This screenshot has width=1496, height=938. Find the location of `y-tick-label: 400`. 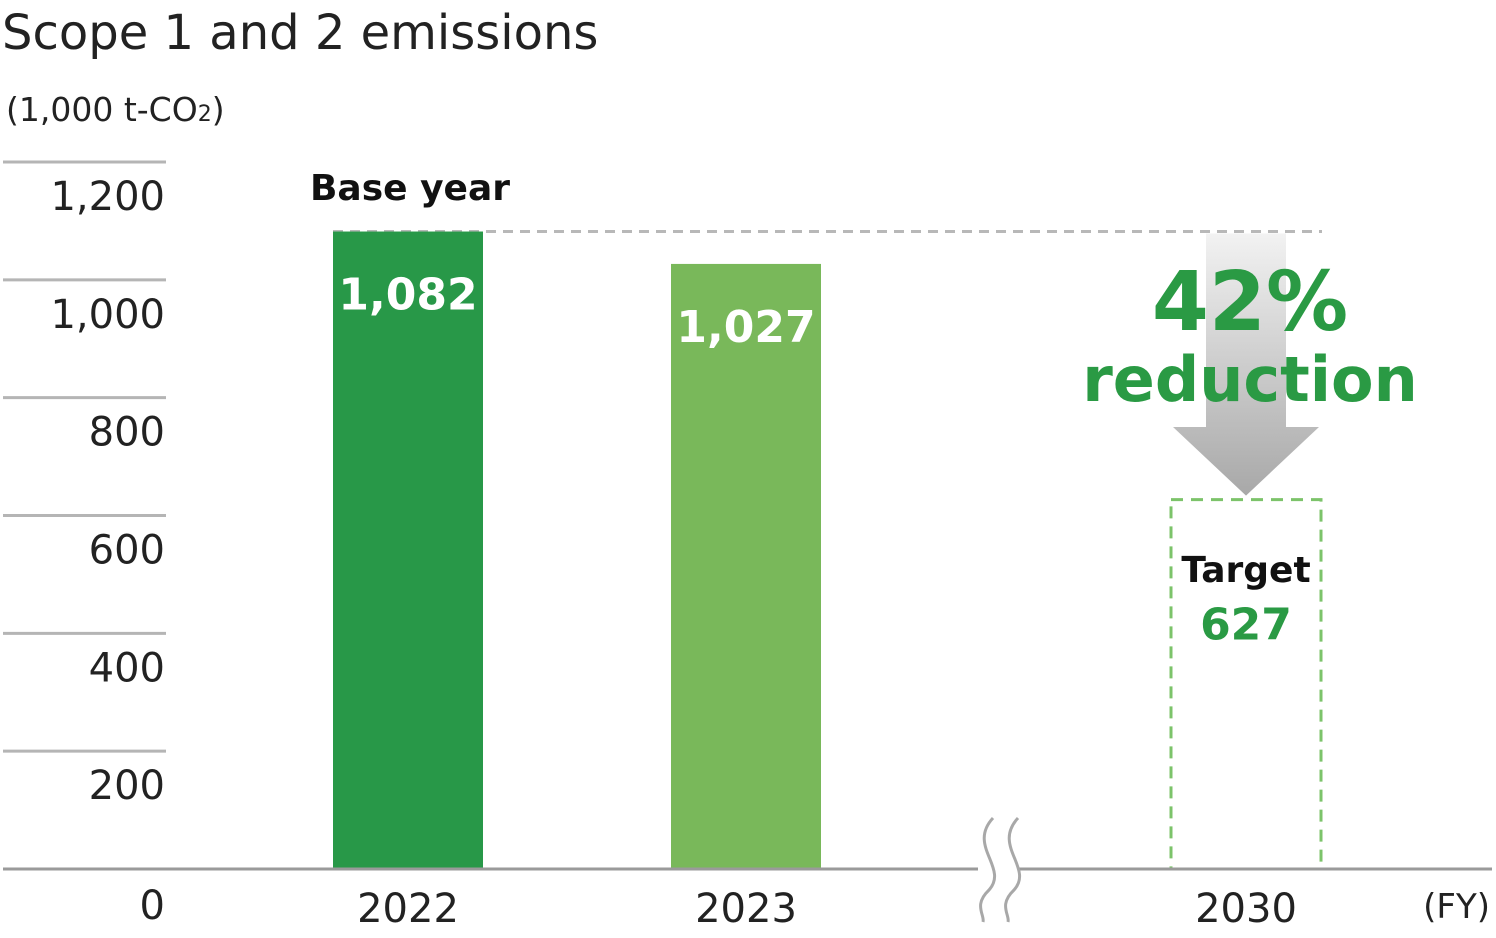

y-tick-label: 400 is located at coordinates (127, 668).